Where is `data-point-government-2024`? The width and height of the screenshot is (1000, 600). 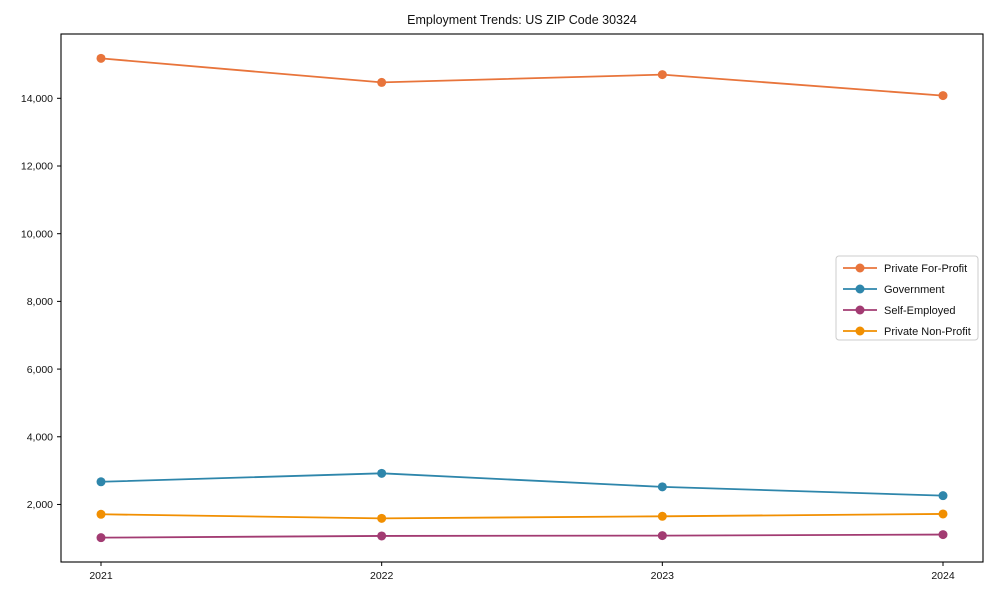
data-point-government-2024 is located at coordinates (943, 496).